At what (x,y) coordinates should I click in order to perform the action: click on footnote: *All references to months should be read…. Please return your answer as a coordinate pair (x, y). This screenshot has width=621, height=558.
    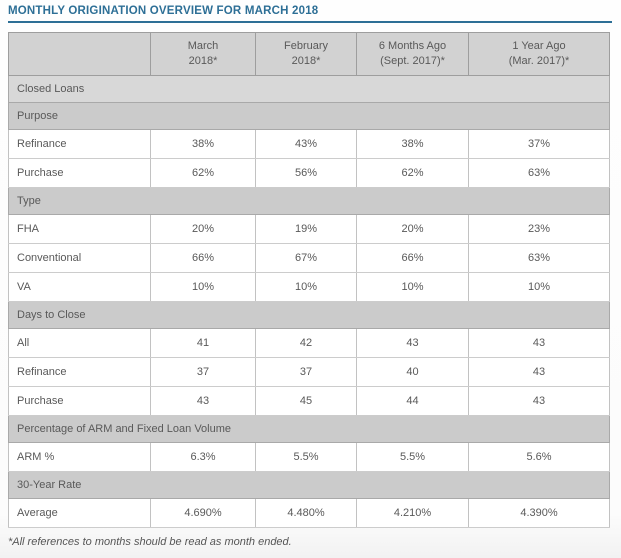
    Looking at the image, I should click on (150, 542).